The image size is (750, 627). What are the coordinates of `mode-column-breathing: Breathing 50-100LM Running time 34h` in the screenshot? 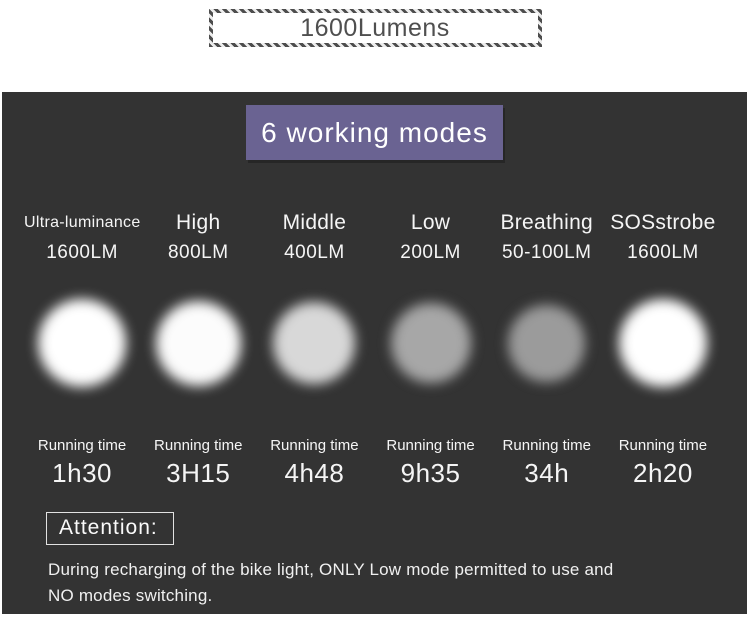 It's located at (547, 348).